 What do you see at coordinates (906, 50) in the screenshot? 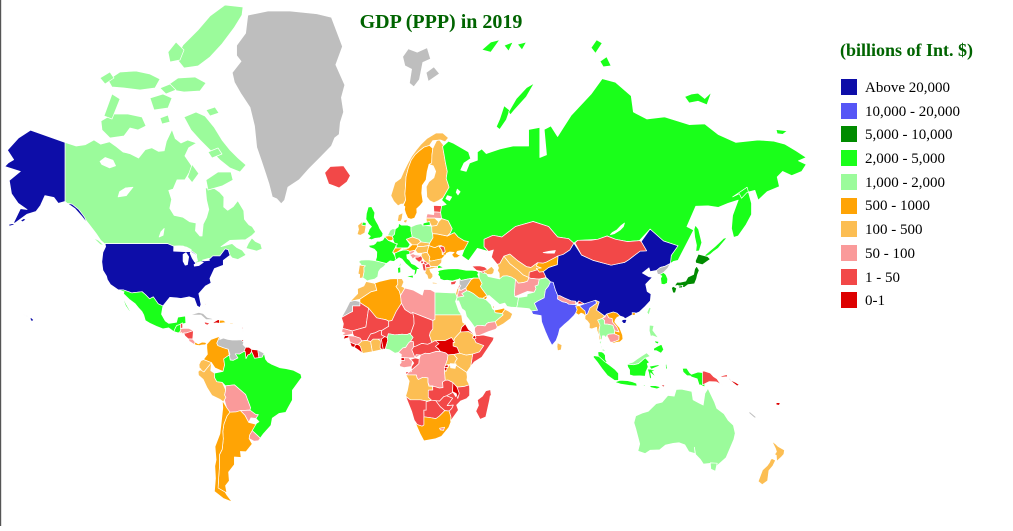
I see `svg-text: (billions of Int. $)` at bounding box center [906, 50].